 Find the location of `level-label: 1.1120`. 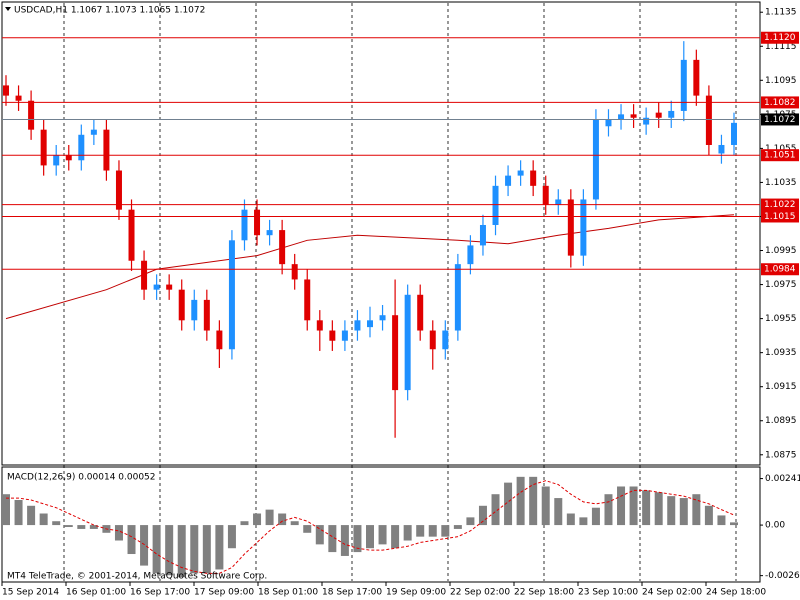

level-label: 1.1120 is located at coordinates (780, 38).